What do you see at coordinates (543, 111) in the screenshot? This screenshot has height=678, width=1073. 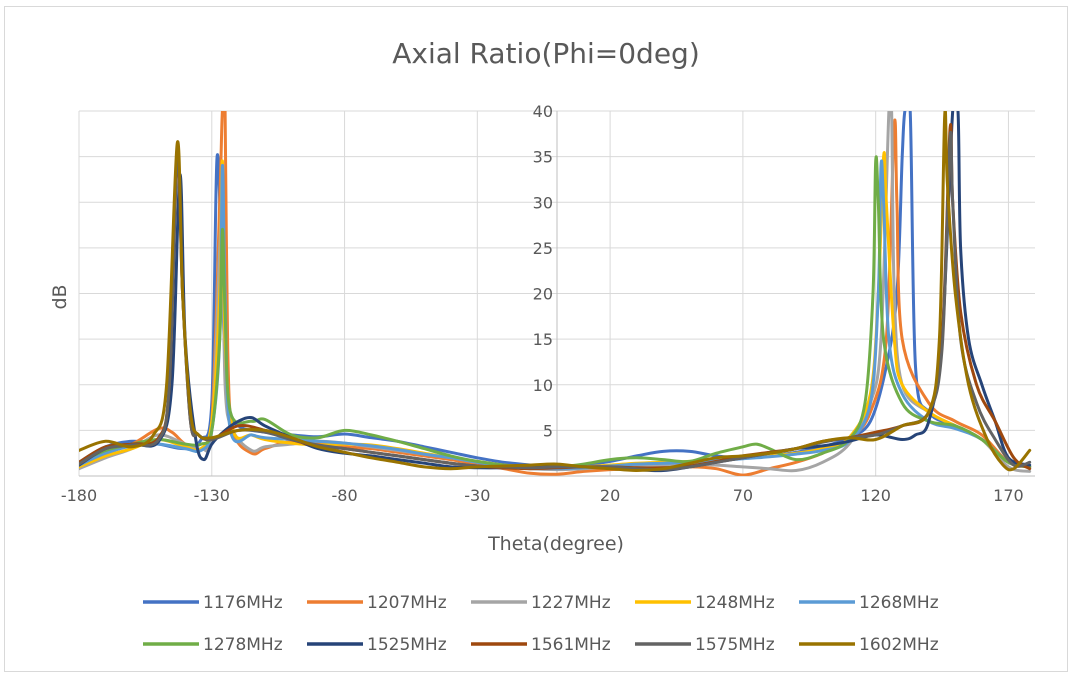 I see `y-tick-label: 40` at bounding box center [543, 111].